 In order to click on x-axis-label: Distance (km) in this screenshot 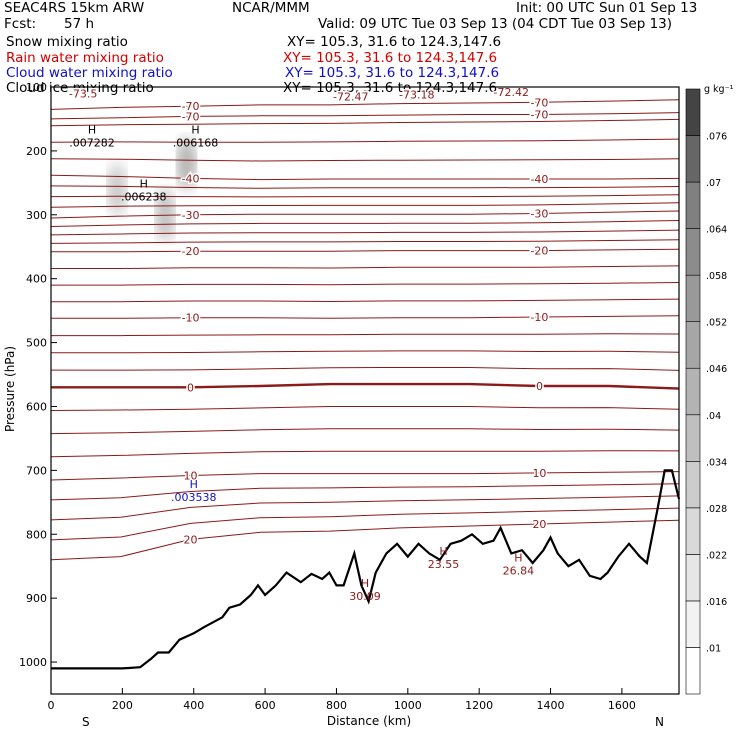, I will do `click(369, 721)`.